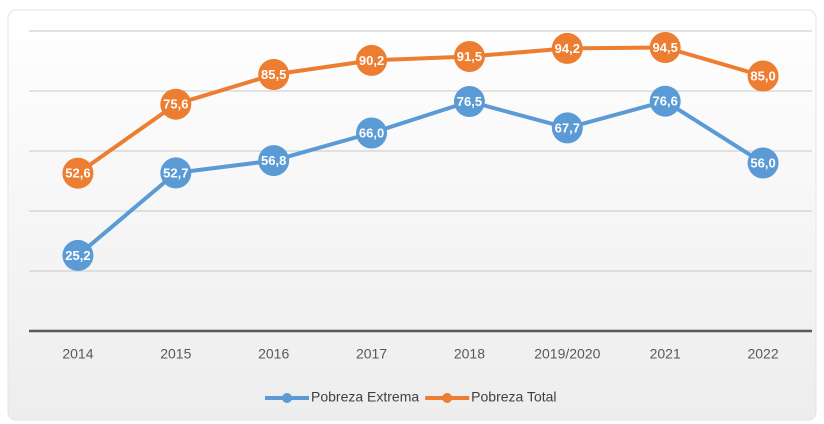 This screenshot has height=424, width=824. I want to click on x-tick-label: 2019/2020, so click(567, 354).